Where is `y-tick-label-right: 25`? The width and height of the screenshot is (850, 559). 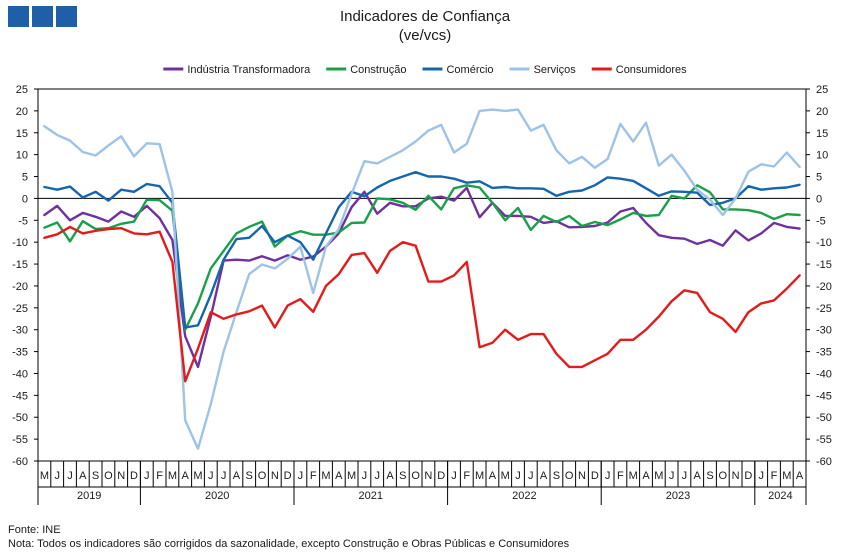 y-tick-label-right: 25 is located at coordinates (822, 90).